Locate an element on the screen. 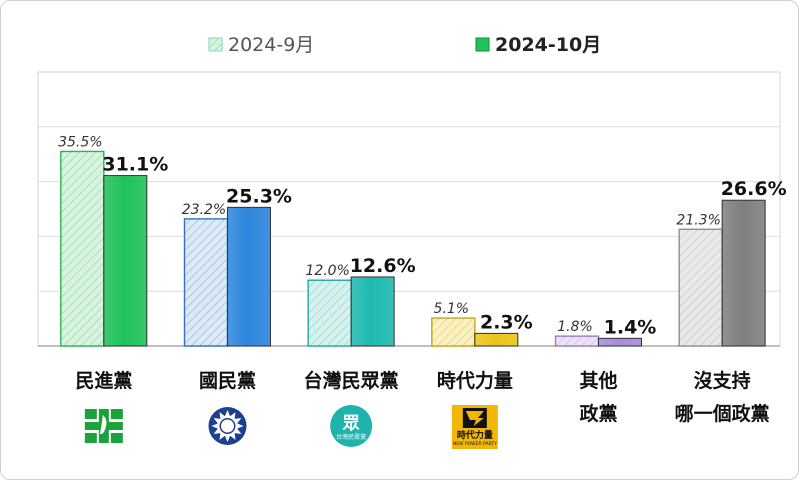 The image size is (799, 480). data-label-2-5: 1.4% is located at coordinates (630, 327).